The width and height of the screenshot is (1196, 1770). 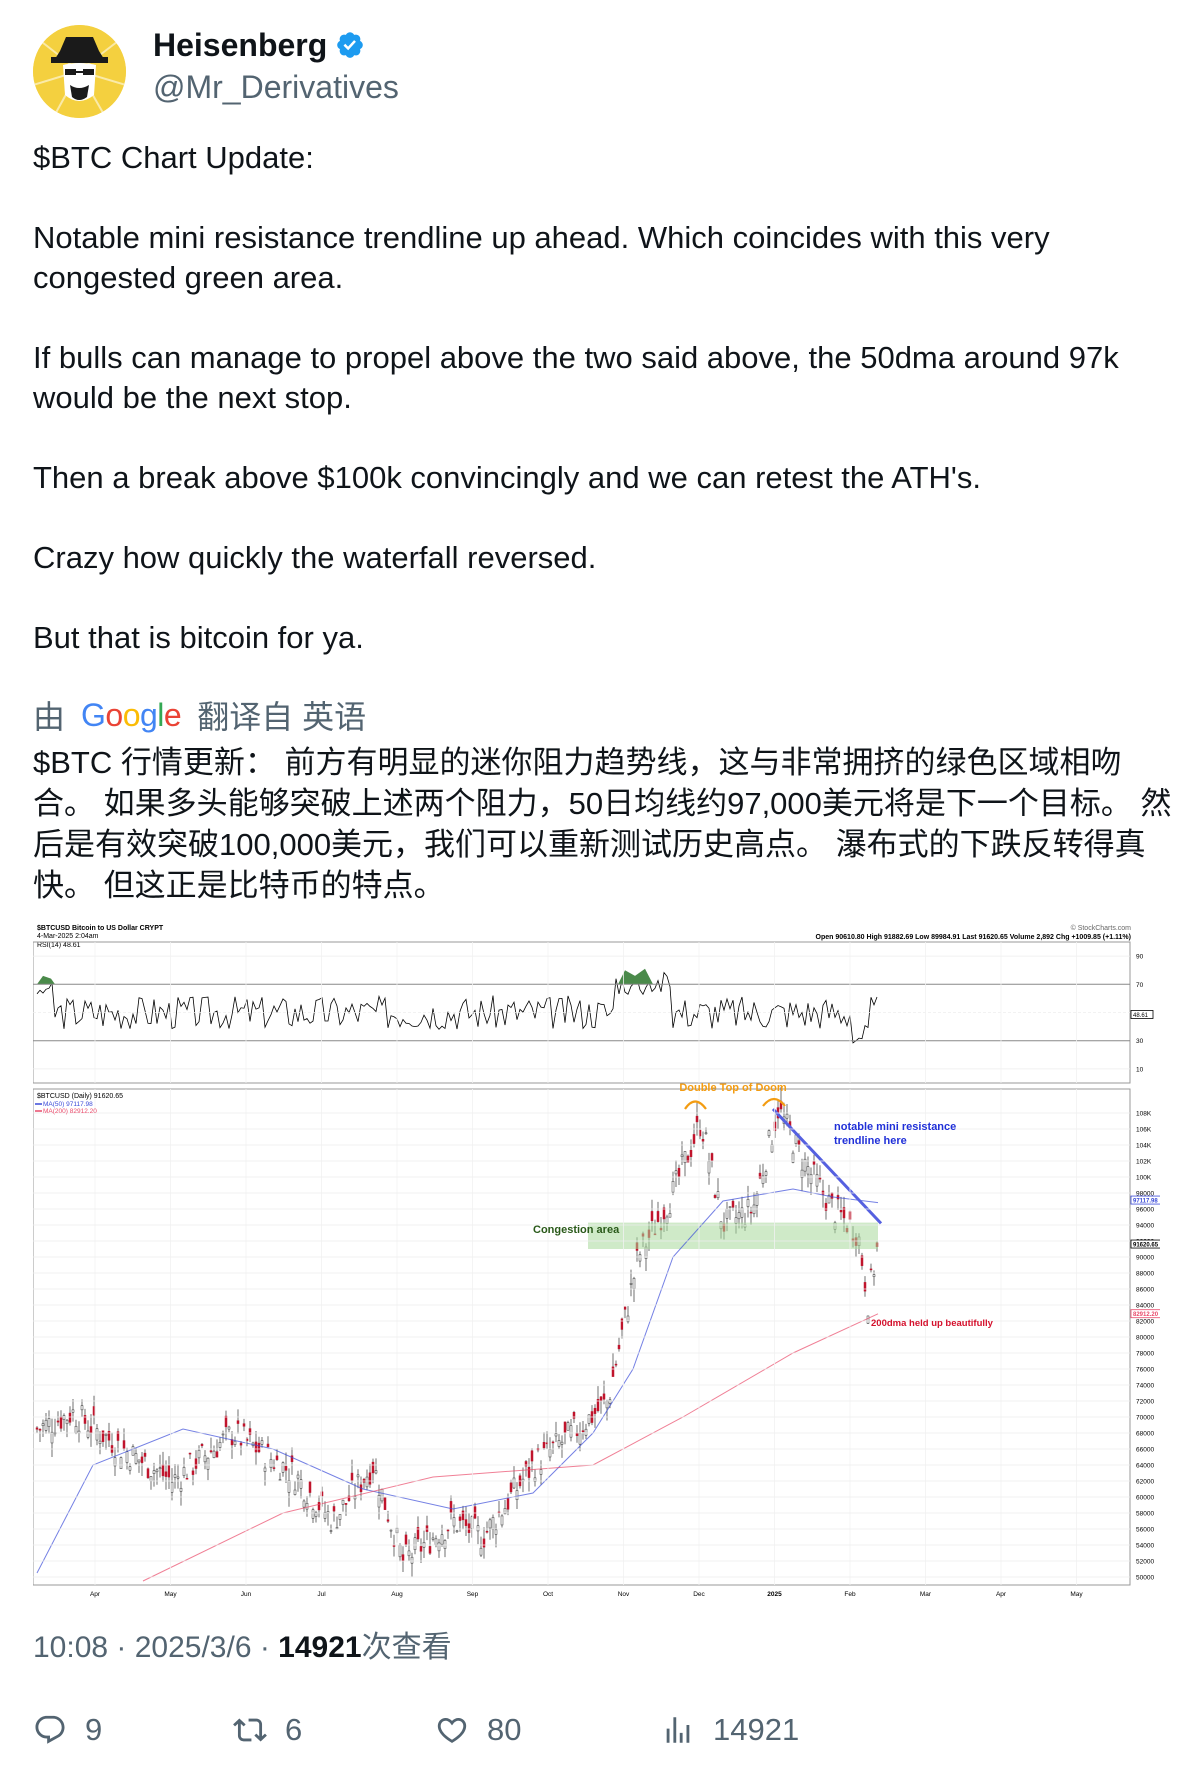 I want to click on x-tick-label: Jun, so click(x=246, y=1594).